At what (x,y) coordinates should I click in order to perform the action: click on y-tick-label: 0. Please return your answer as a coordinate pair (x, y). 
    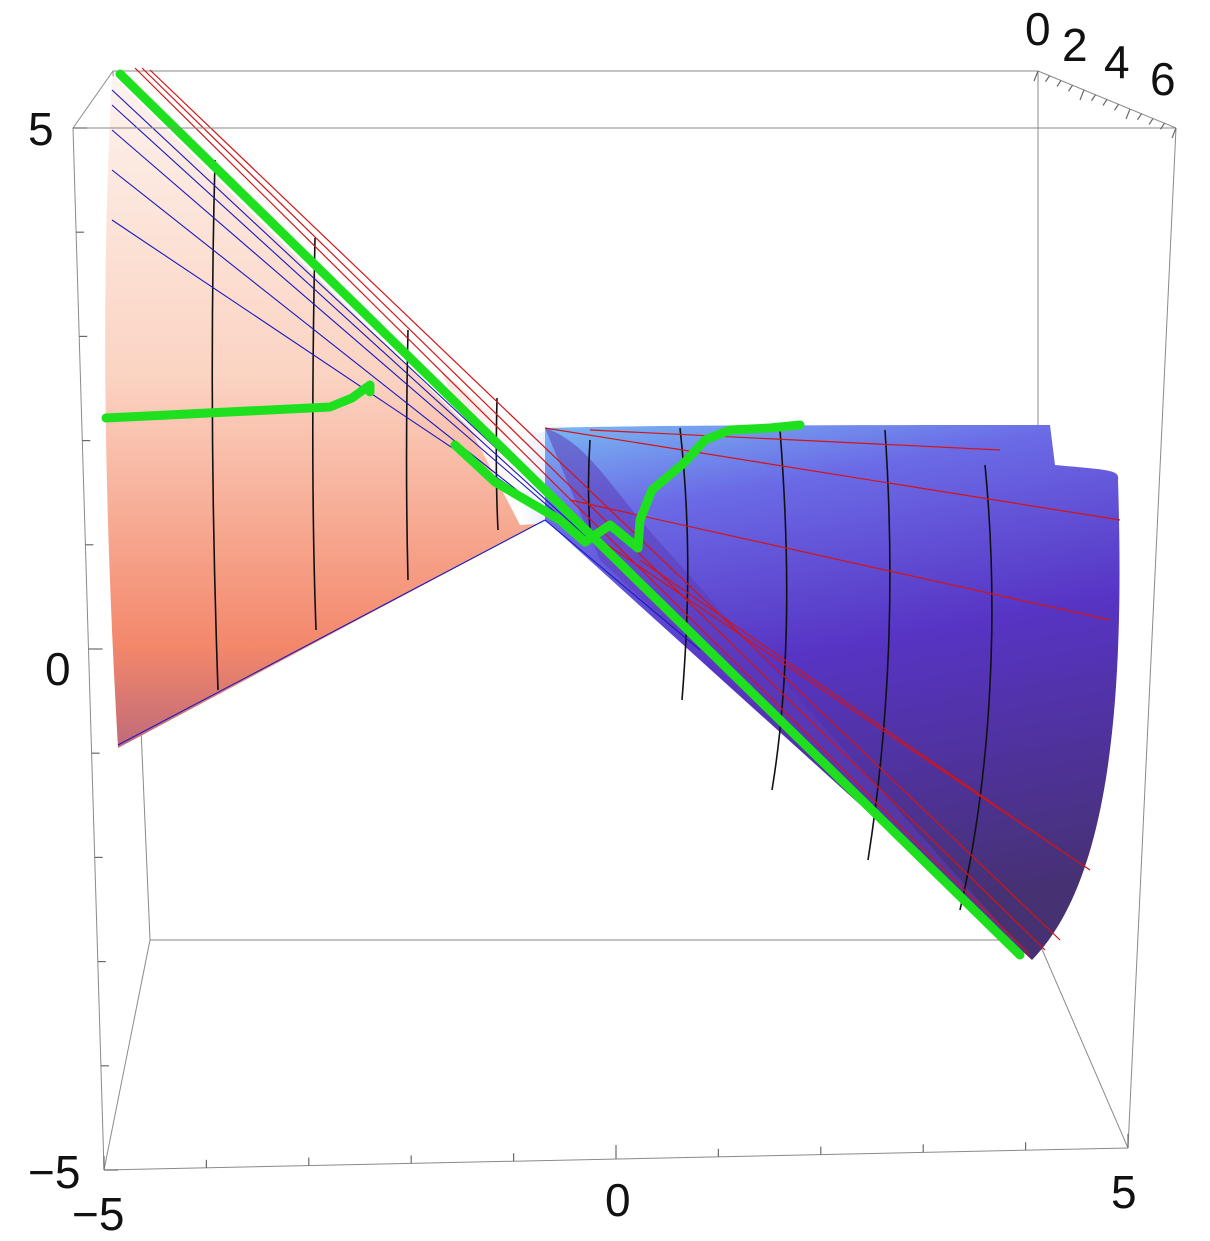
    Looking at the image, I should click on (1038, 29).